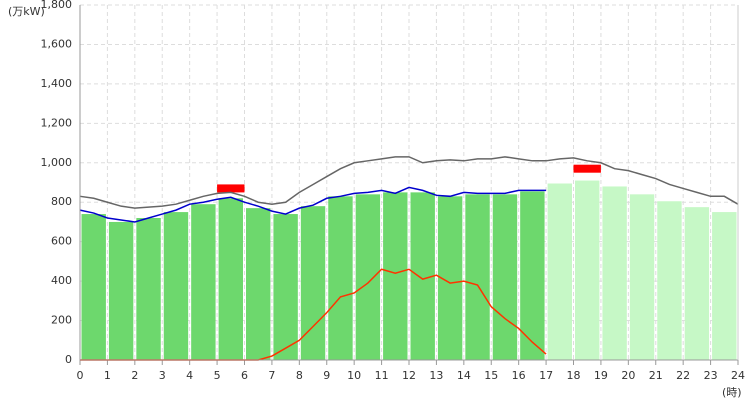 Image resolution: width=750 pixels, height=404 pixels. What do you see at coordinates (189, 375) in the screenshot?
I see `x-tick-label: 4` at bounding box center [189, 375].